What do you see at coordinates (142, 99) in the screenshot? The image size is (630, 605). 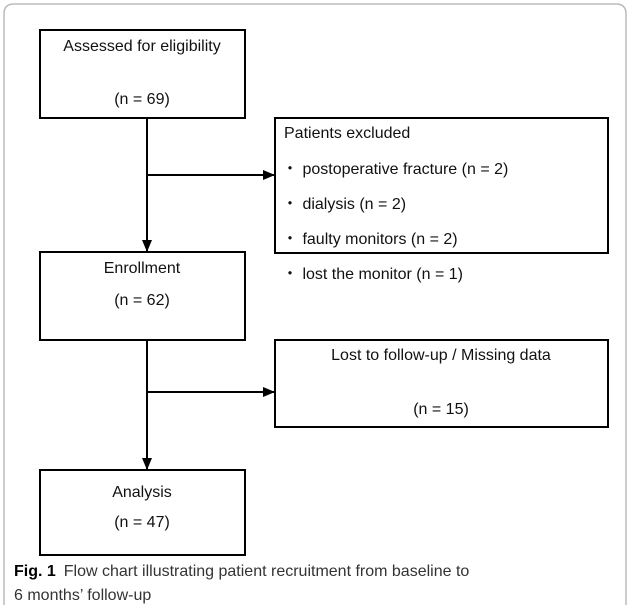 I see `node-count: (n = 69)` at bounding box center [142, 99].